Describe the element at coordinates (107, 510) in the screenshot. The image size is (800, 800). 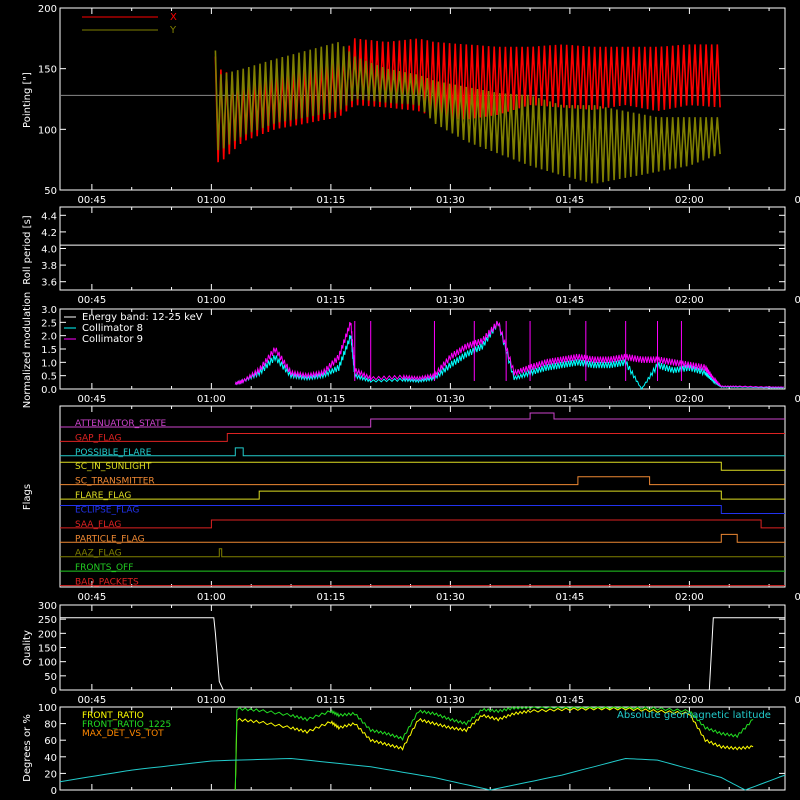
I see `flag-label: ECLIPSE_FLAG` at that location.